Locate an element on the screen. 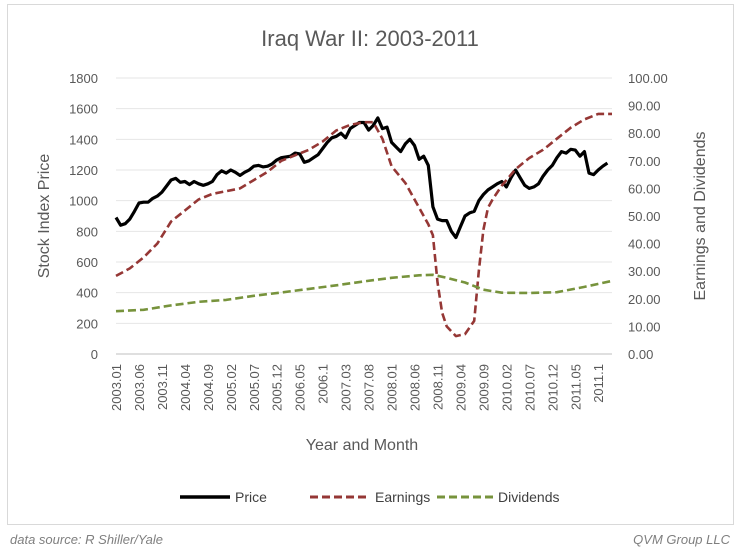 The image size is (740, 552). legend-label-dividends: Dividends is located at coordinates (528, 497).